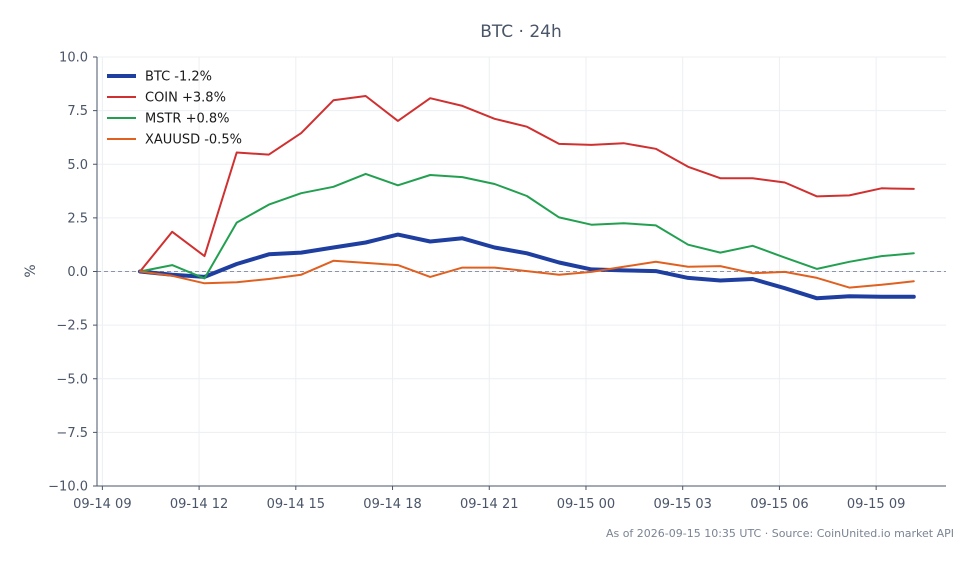 The width and height of the screenshot is (978, 564). What do you see at coordinates (296, 504) in the screenshot?
I see `x-tick-label: 09-14 15` at bounding box center [296, 504].